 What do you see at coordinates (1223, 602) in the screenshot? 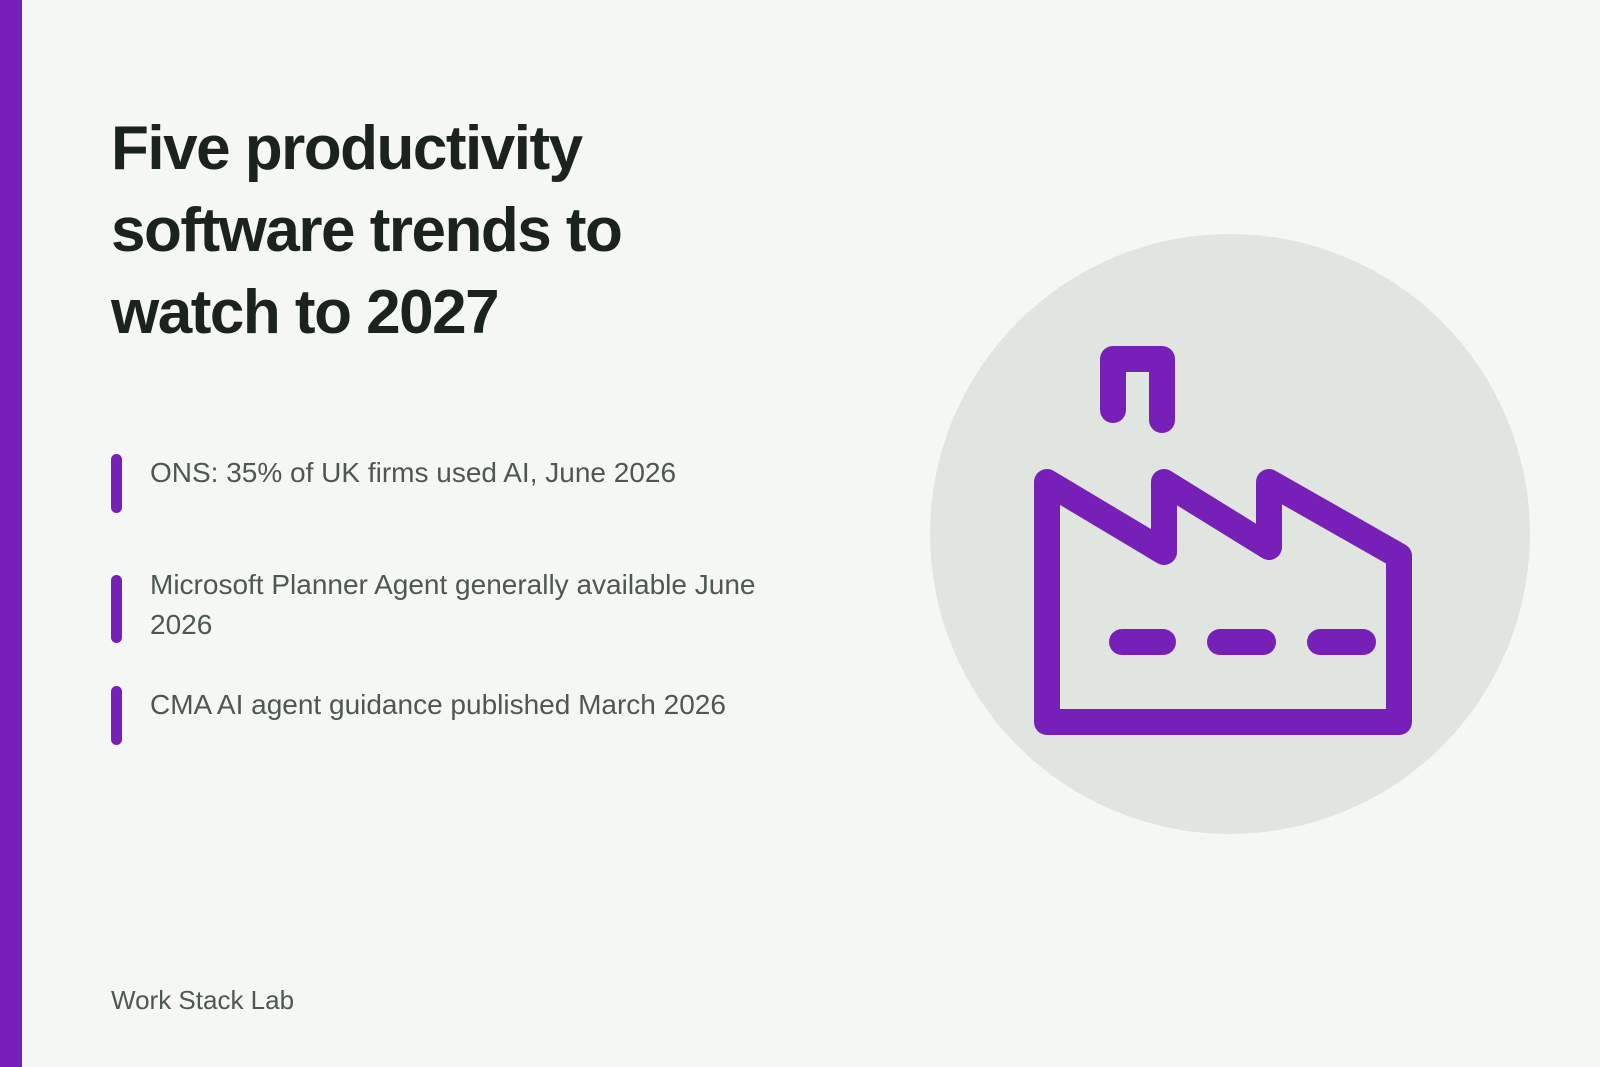
I see `factory-outline` at bounding box center [1223, 602].